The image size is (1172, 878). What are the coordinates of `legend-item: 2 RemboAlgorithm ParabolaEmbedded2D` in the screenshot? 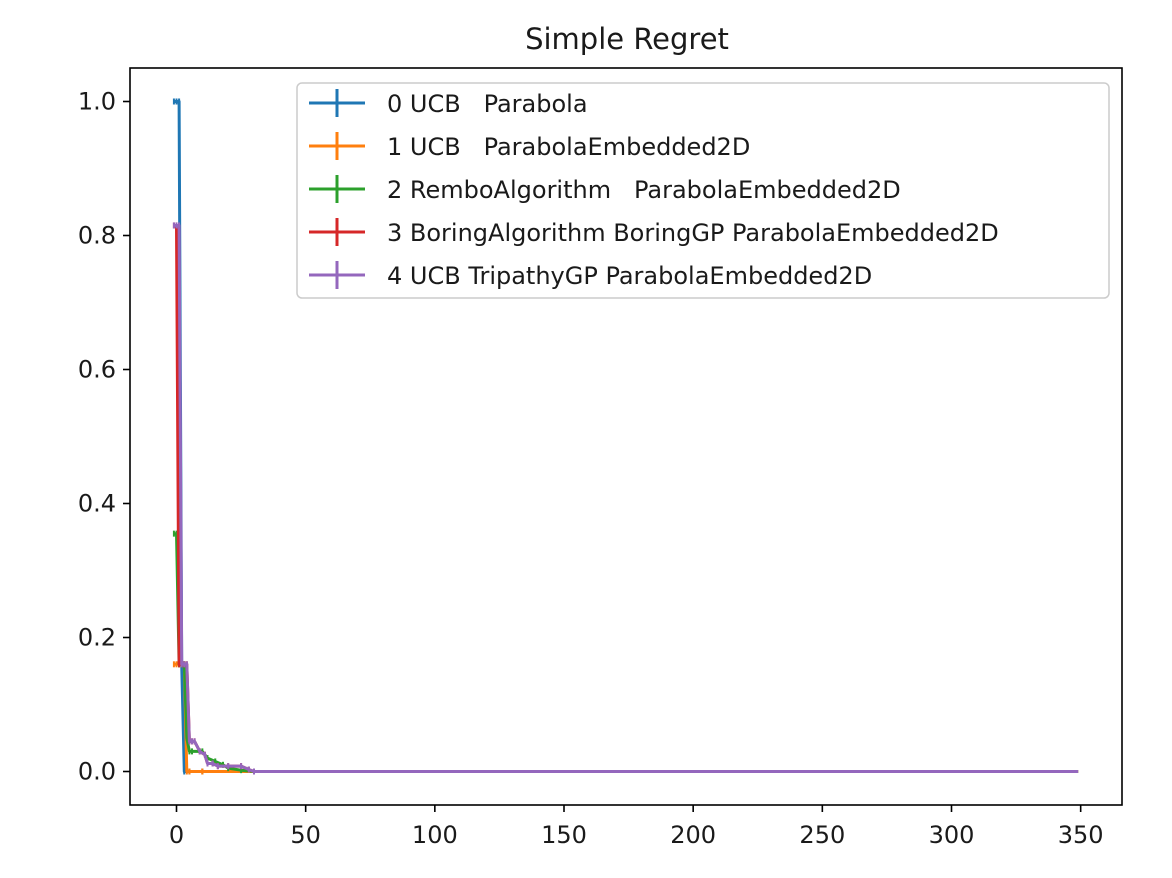 It's located at (605, 189).